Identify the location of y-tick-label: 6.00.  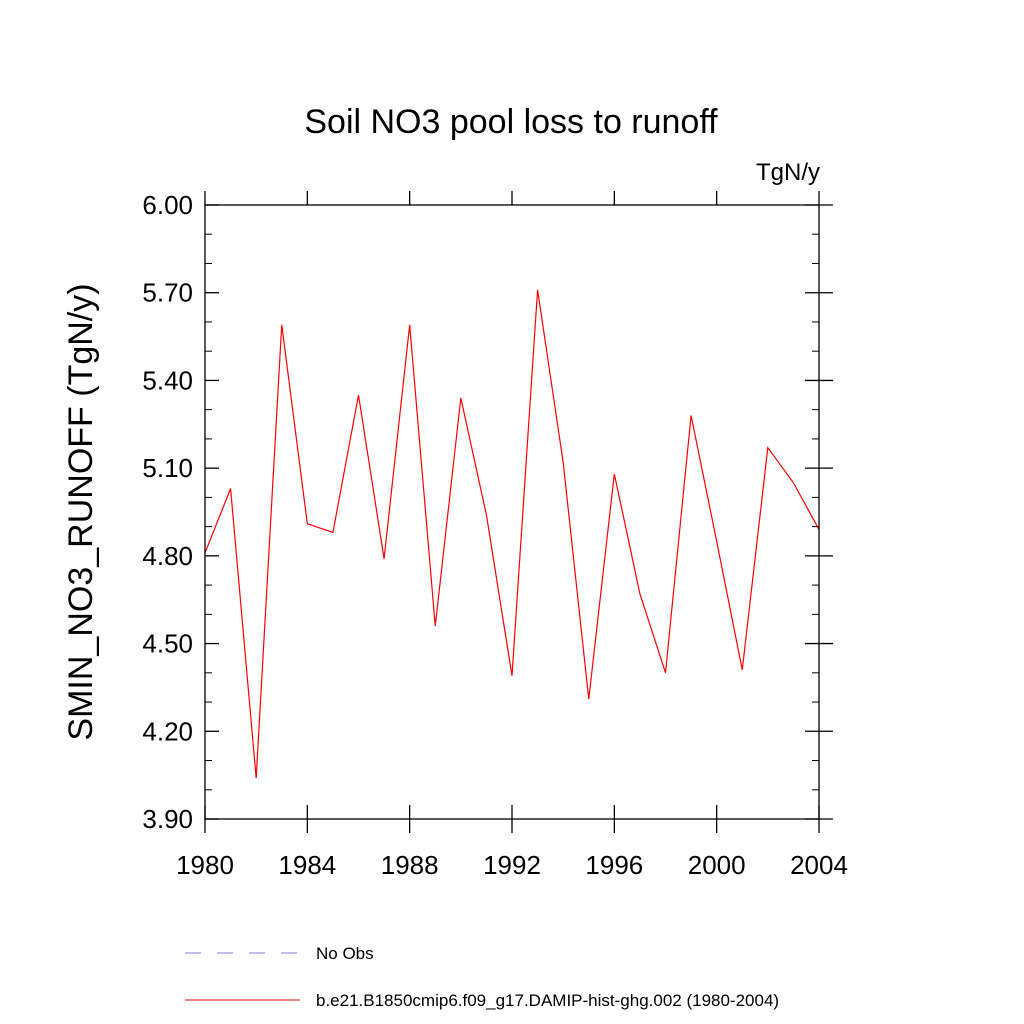
(167, 205).